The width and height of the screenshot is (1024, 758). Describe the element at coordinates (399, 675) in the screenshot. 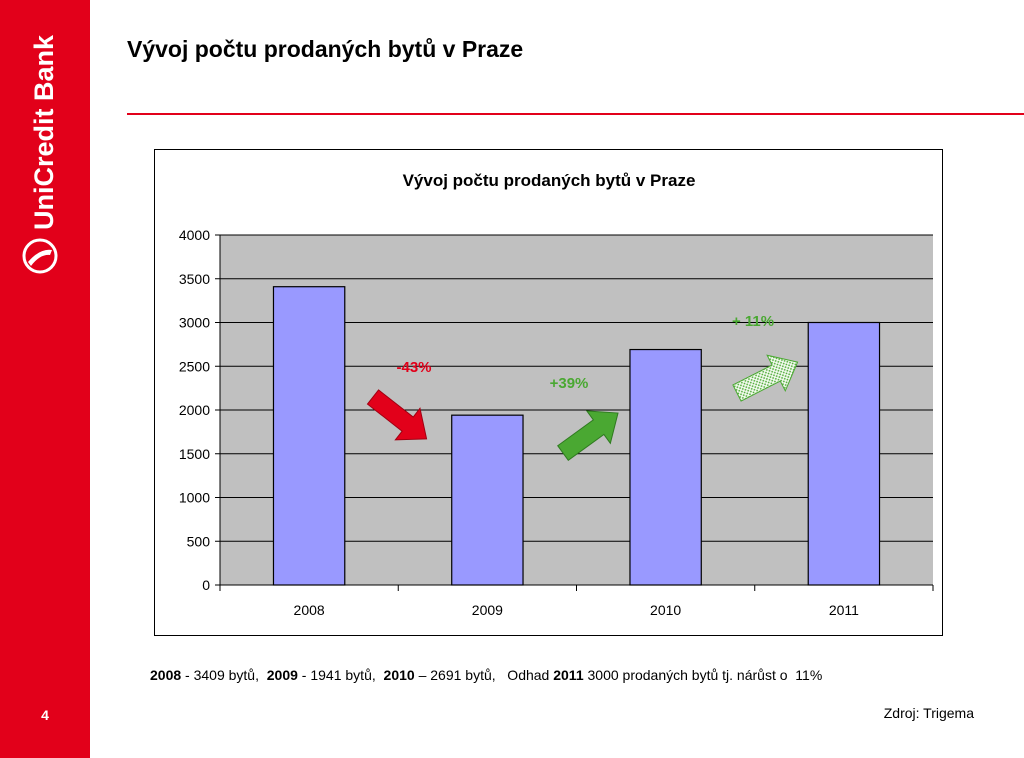

I see `summary-year-2010: 2010` at that location.